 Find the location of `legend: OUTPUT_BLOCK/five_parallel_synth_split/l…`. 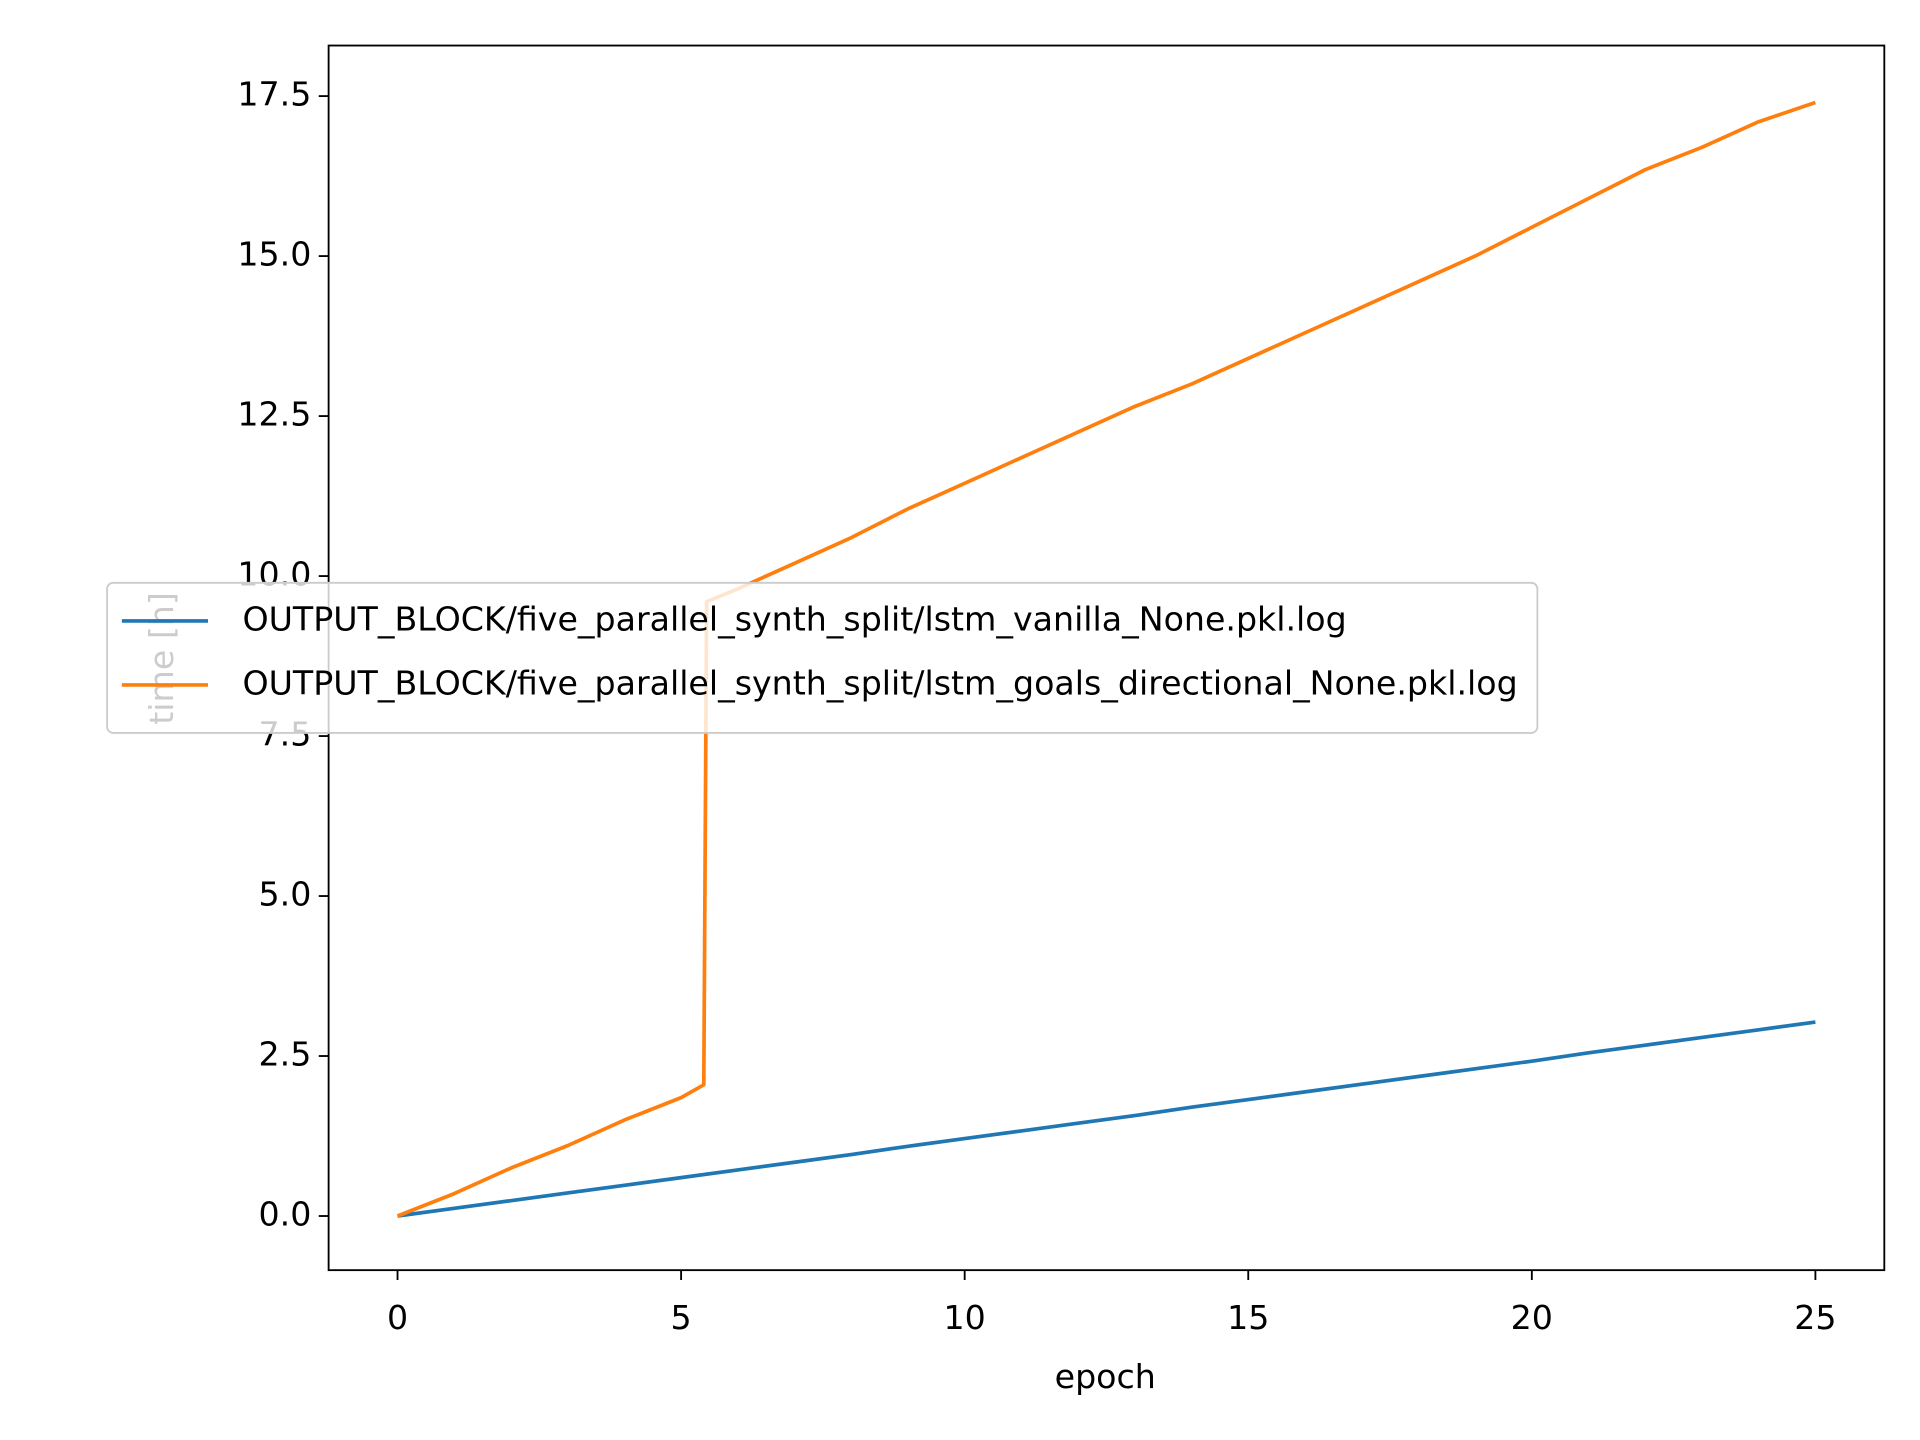

legend: OUTPUT_BLOCK/five_parallel_synth_split/l… is located at coordinates (822, 657).